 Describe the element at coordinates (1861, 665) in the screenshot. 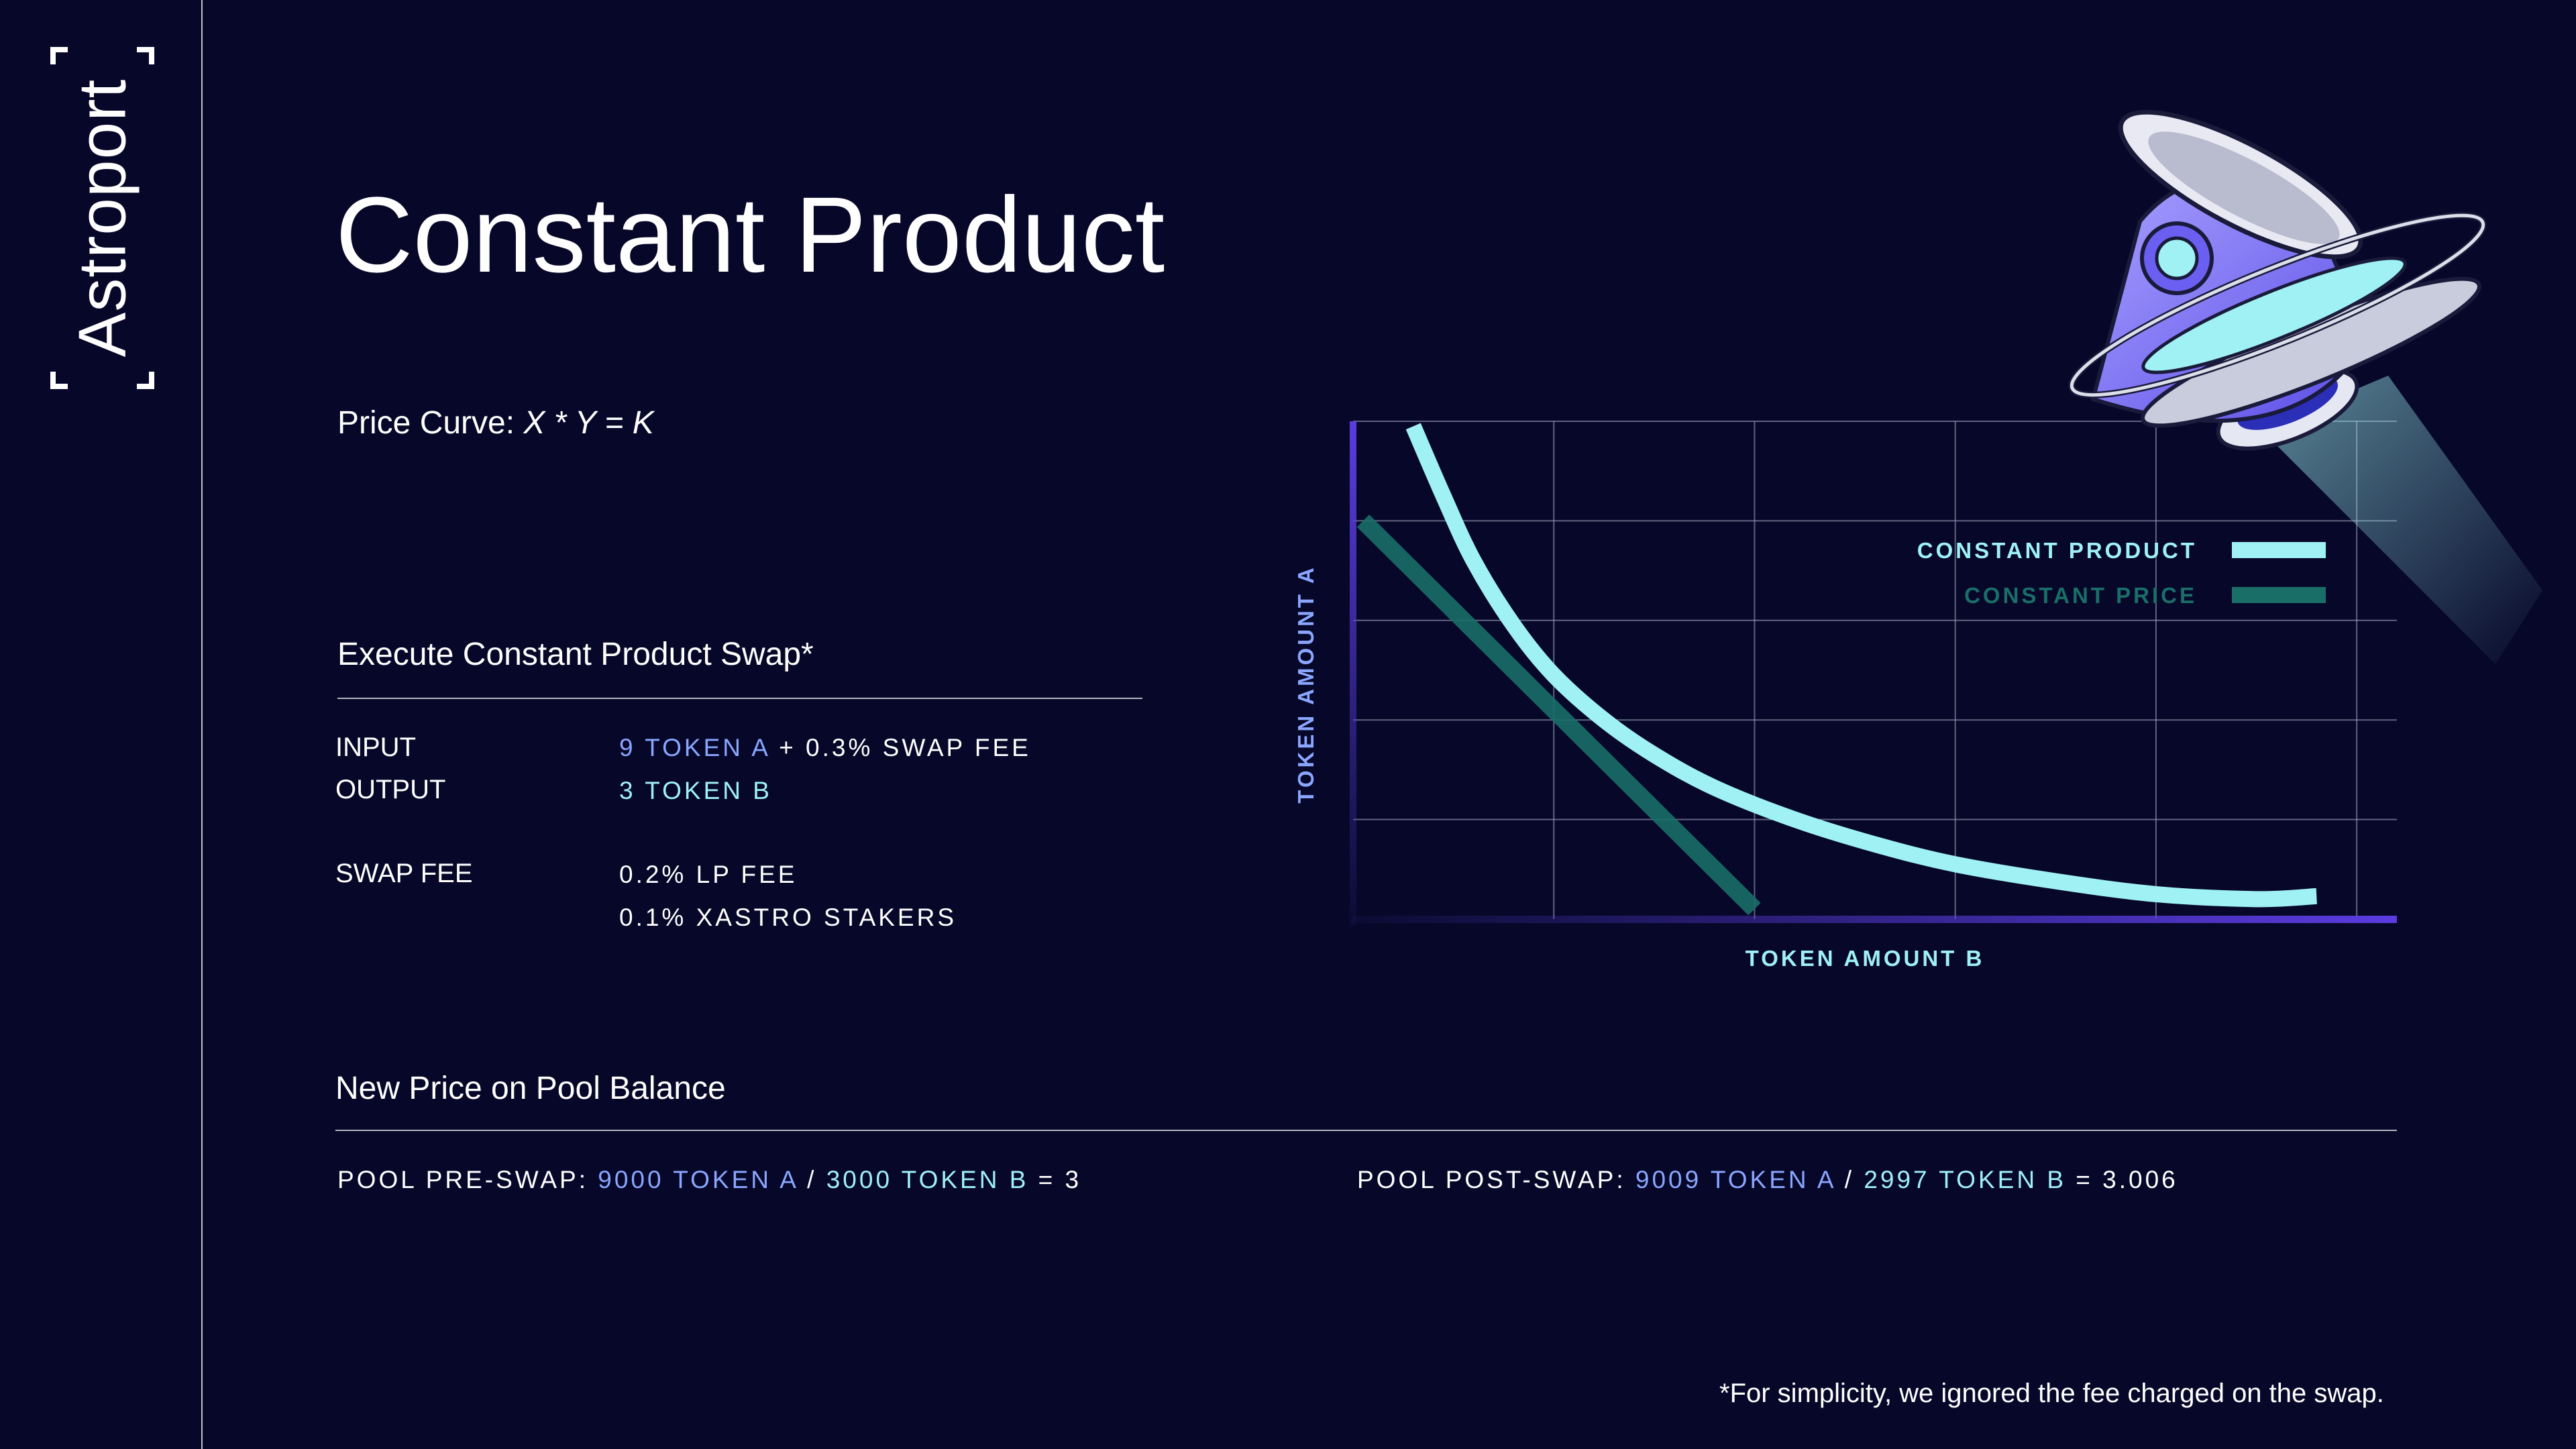

I see `series-line-constant-product` at that location.